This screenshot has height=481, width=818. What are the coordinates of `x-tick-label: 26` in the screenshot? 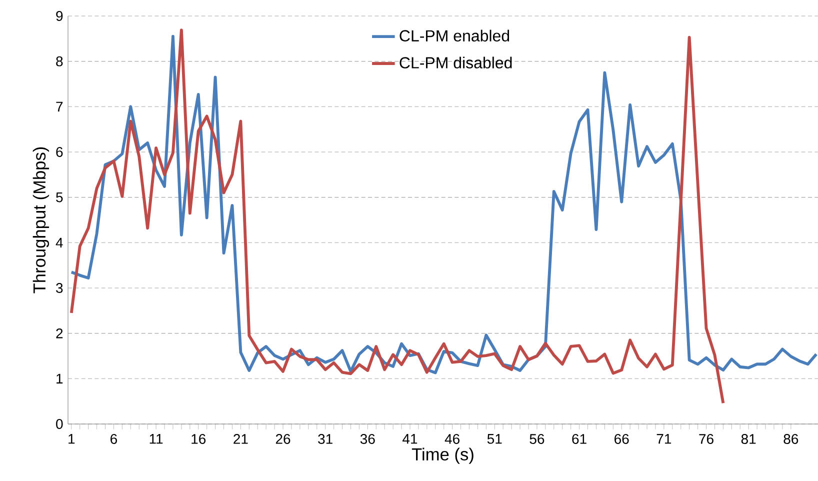 It's located at (283, 439).